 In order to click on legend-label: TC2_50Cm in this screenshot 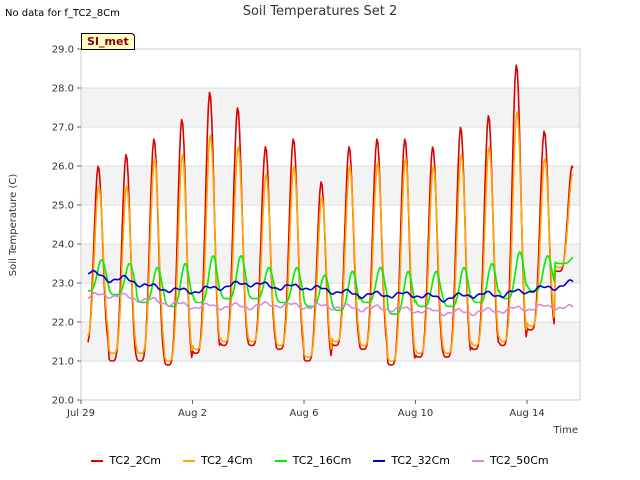, I will do `click(519, 460)`.